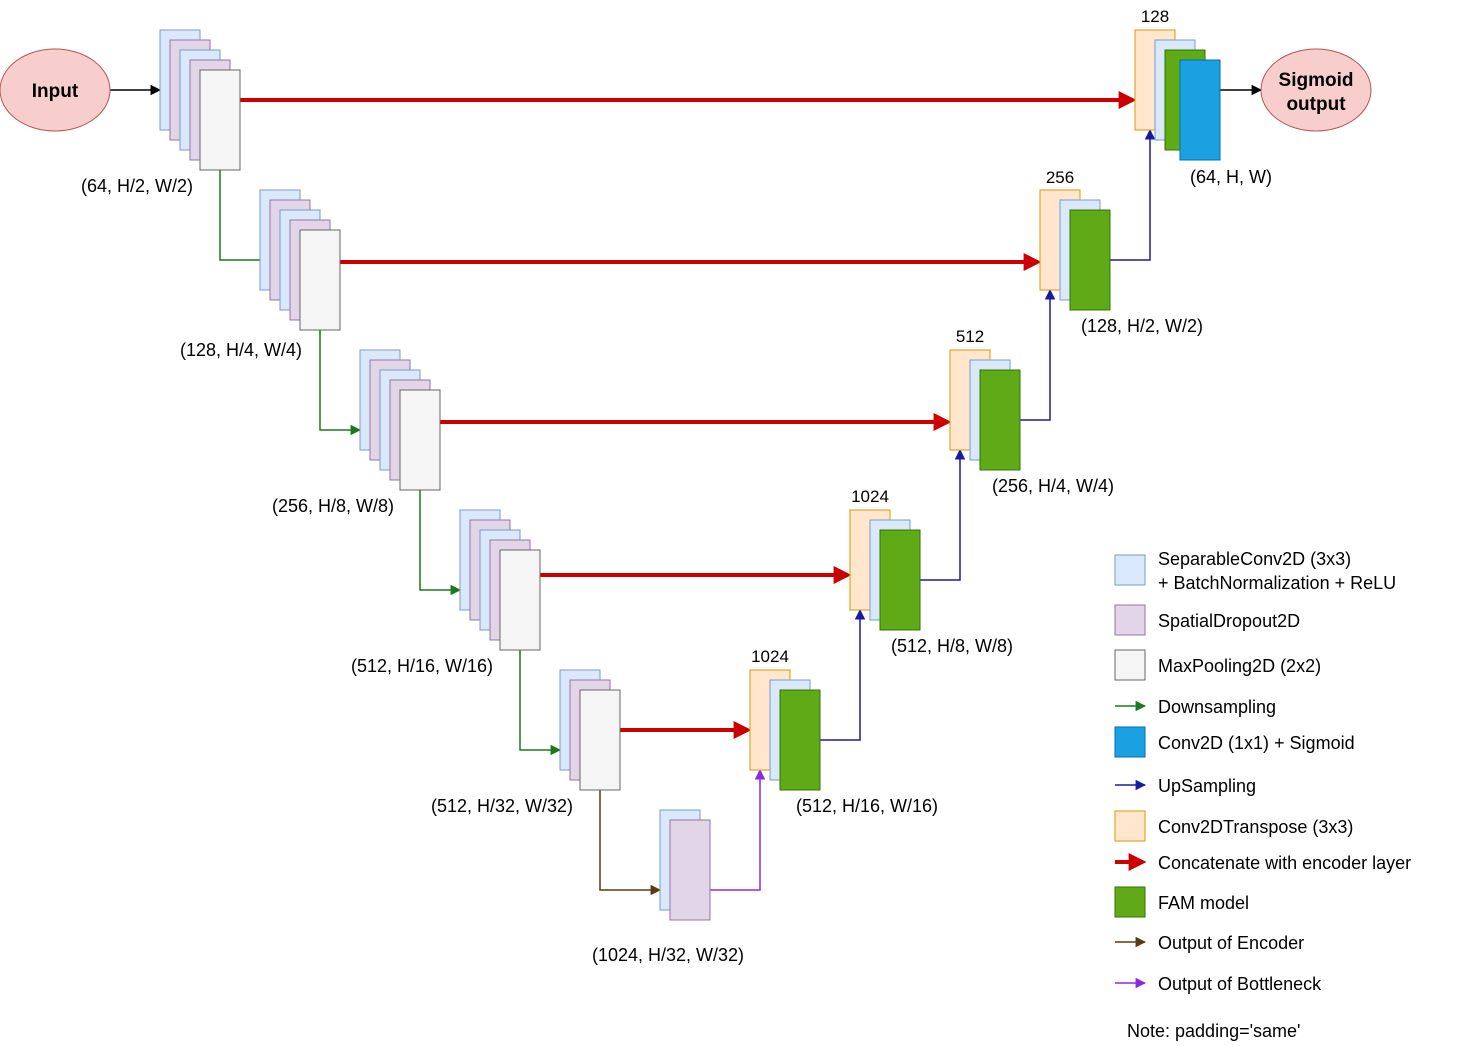 The width and height of the screenshot is (1477, 1046). I want to click on encoder-output-arrow, so click(630, 843).